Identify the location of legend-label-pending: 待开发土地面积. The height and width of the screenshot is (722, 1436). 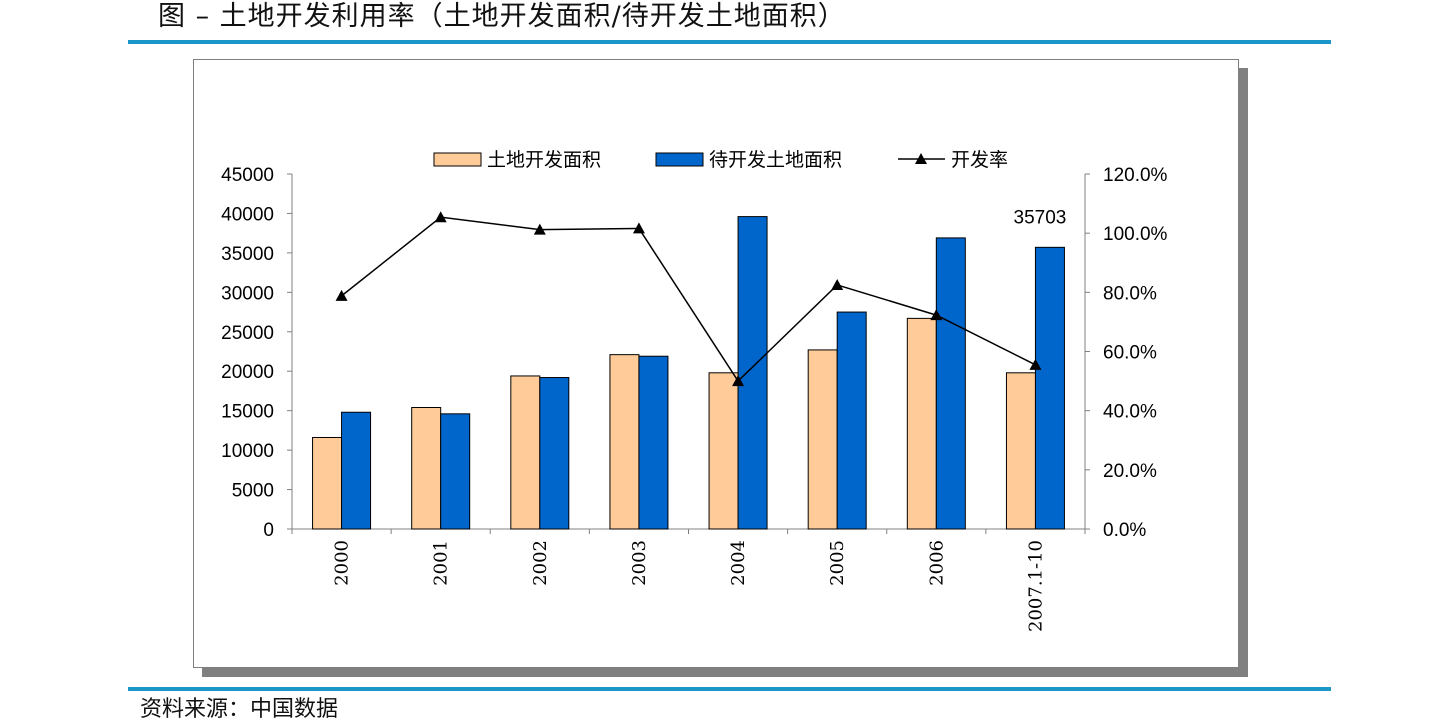
(775, 160).